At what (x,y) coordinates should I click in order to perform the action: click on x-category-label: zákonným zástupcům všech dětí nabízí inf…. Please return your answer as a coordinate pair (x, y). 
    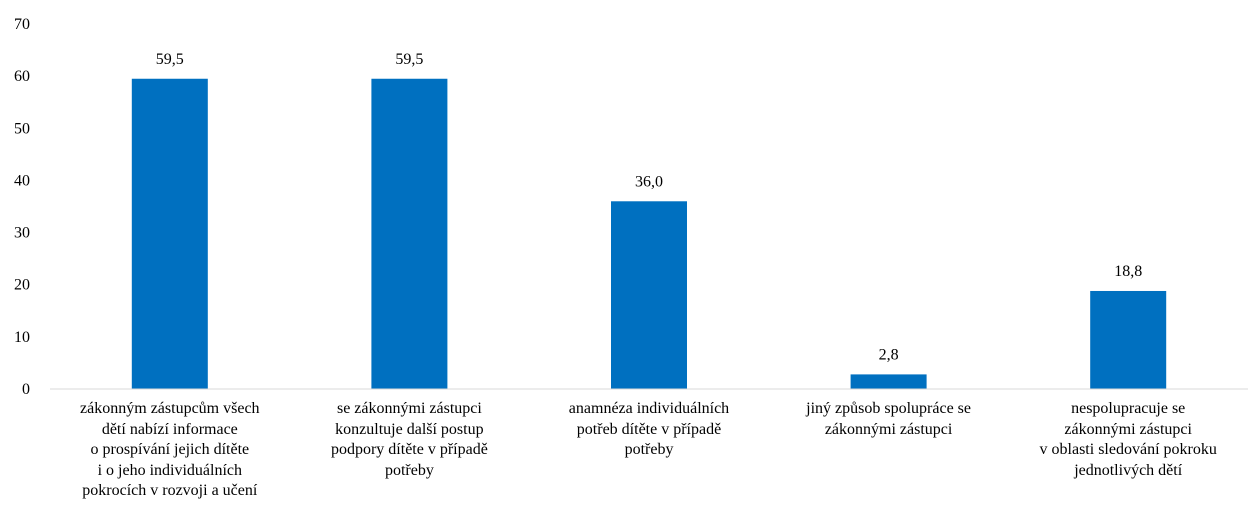
    Looking at the image, I should click on (170, 450).